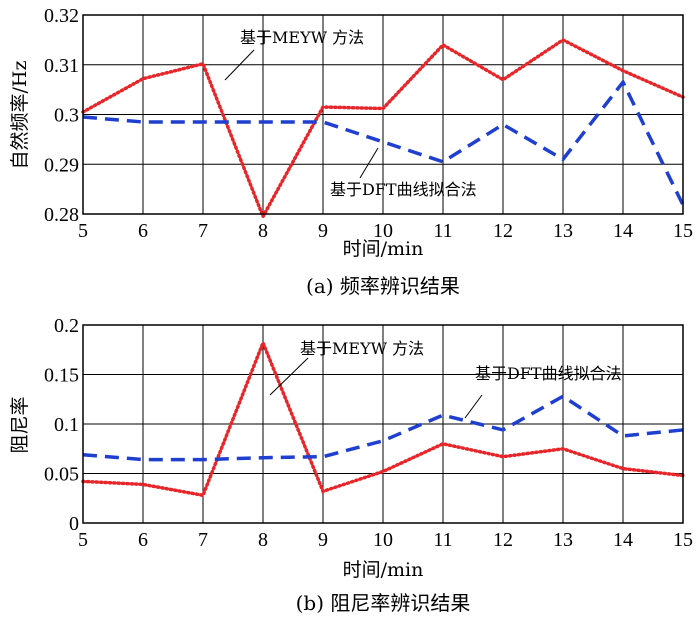  I want to click on y-tick-label: 0, so click(74, 524).